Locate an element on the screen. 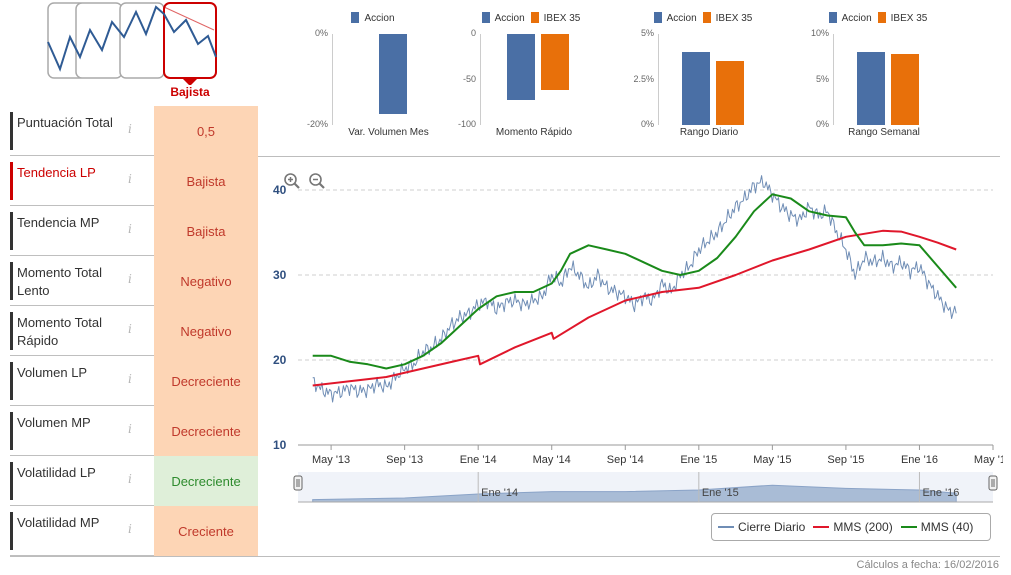  score-label: Momento Total Rápido is located at coordinates (60, 331).